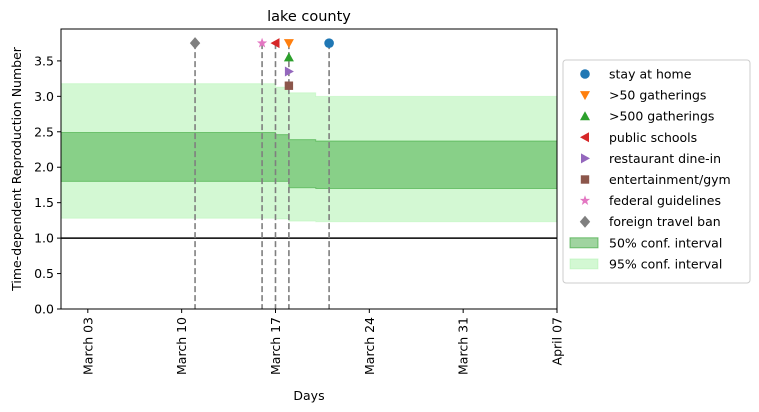 The image size is (759, 412). I want to click on band-50-conf-interval, so click(309, 160).